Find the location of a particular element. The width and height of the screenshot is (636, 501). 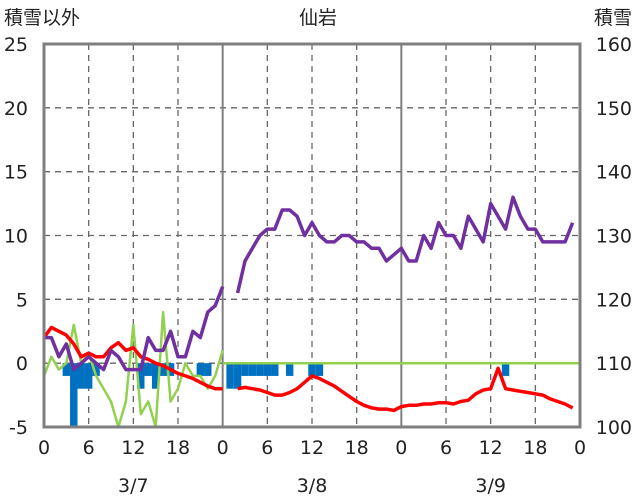

y-axis-right-labels: 160 150 140 130 120 110 100 is located at coordinates (614, 236).